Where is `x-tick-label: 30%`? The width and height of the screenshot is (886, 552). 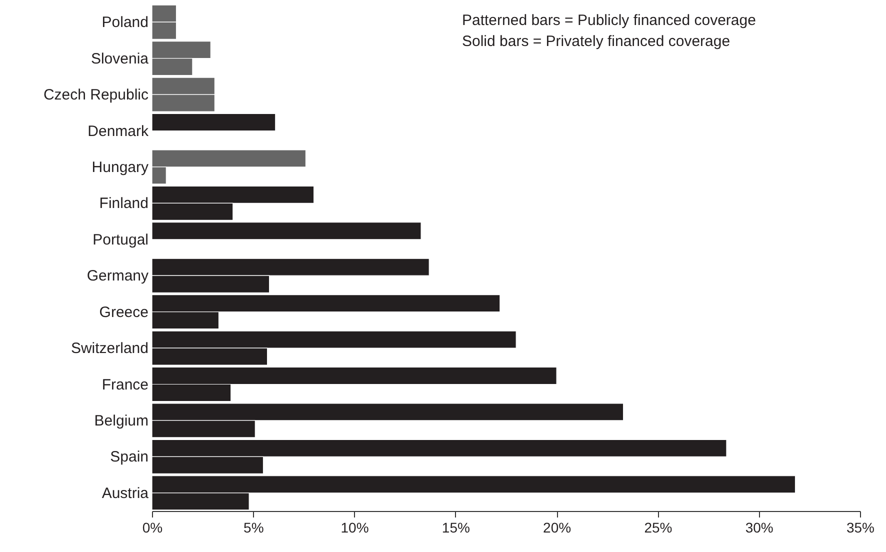
x-tick-label: 30% is located at coordinates (759, 528).